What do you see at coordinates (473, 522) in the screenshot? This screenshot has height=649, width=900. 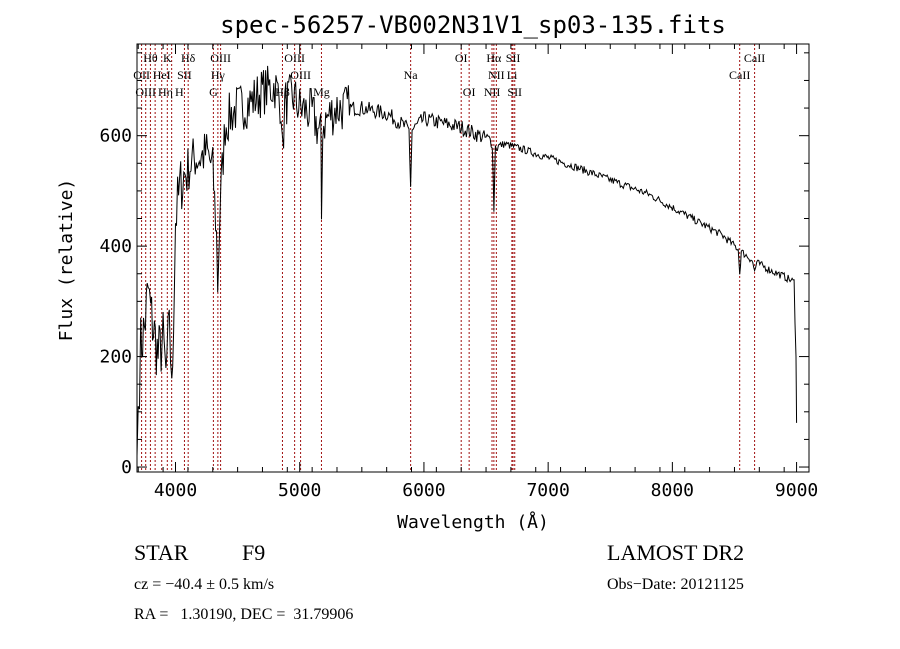 I see `x-axis-label: Wavelength (Å)` at bounding box center [473, 522].